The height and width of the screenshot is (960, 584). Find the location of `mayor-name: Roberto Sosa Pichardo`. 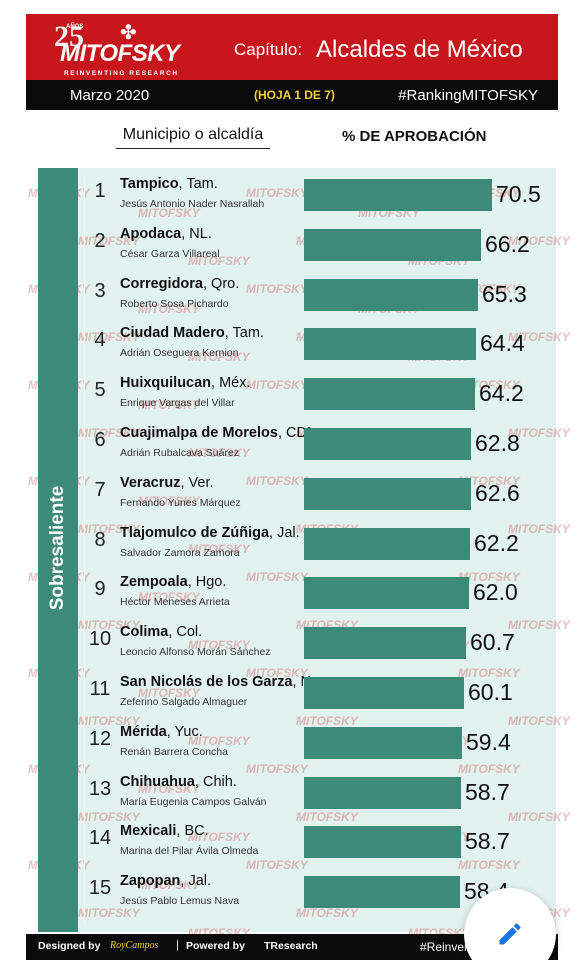

mayor-name: Roberto Sosa Pichardo is located at coordinates (174, 303).